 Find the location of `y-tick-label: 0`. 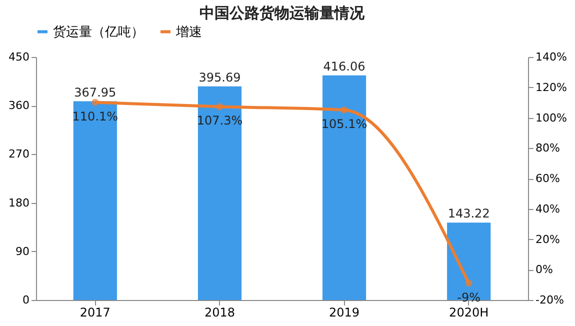

y-tick-label: 0 is located at coordinates (26, 300).